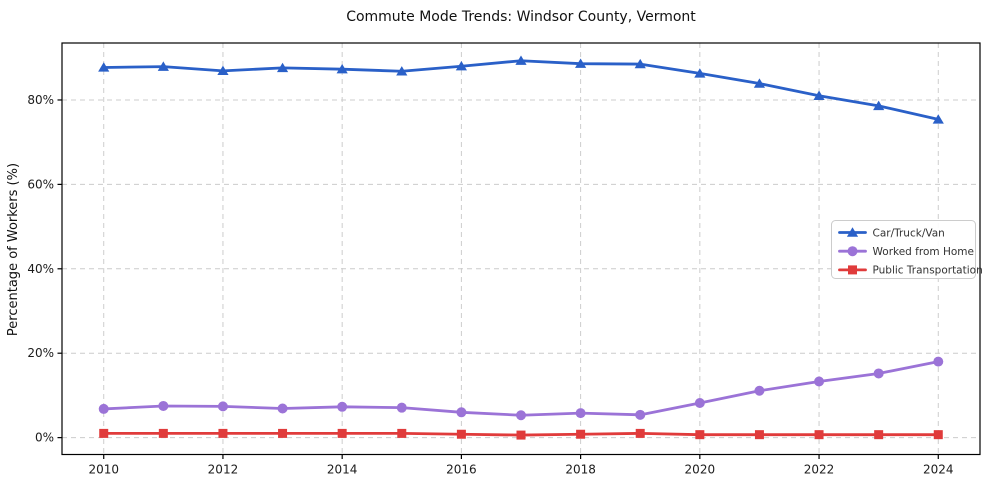 The height and width of the screenshot is (490, 990). I want to click on y-axis-label: Percentage of Workers (%), so click(14, 249).